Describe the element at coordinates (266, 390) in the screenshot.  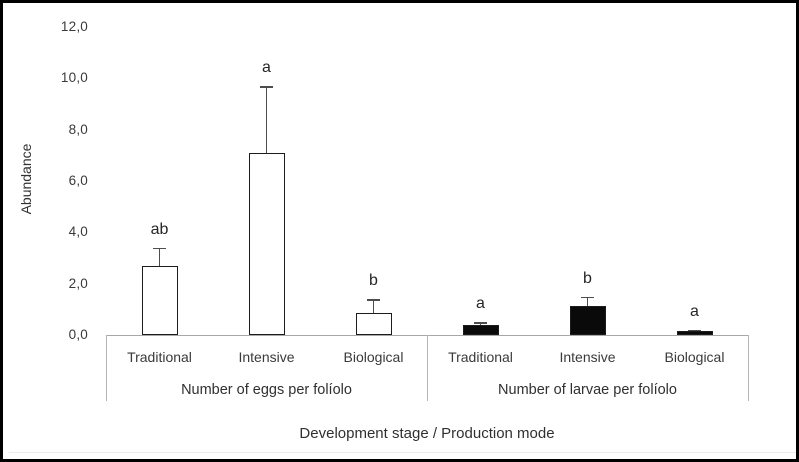
I see `group-label-eggs: Number of eggs per folíolo` at that location.